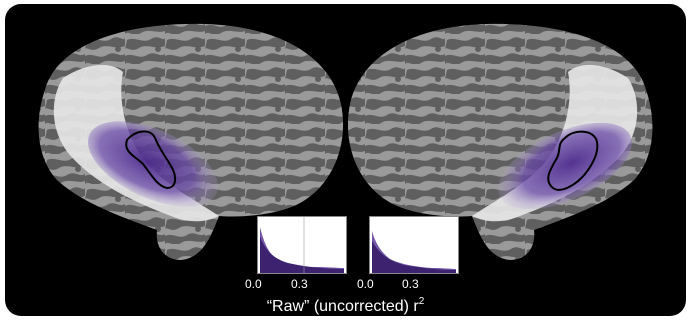 The height and width of the screenshot is (320, 691). I want to click on caption-superscript: 2, so click(421, 301).